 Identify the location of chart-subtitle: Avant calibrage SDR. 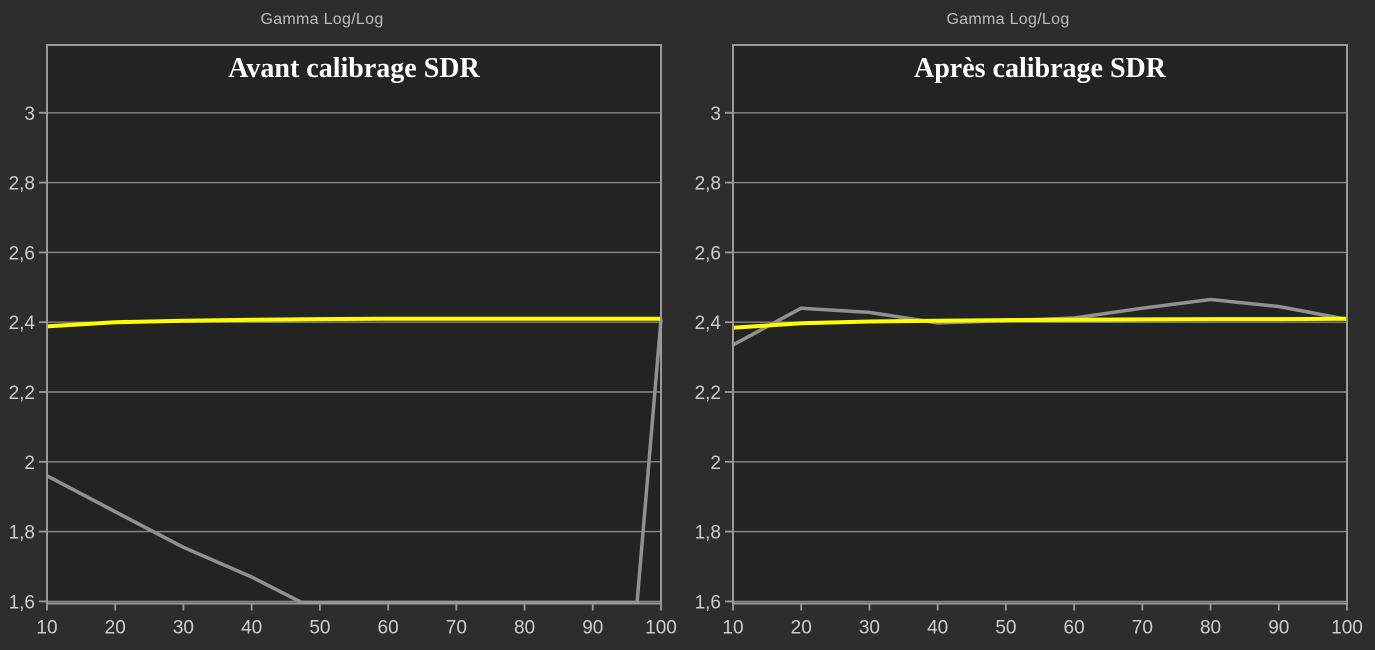
(354, 68).